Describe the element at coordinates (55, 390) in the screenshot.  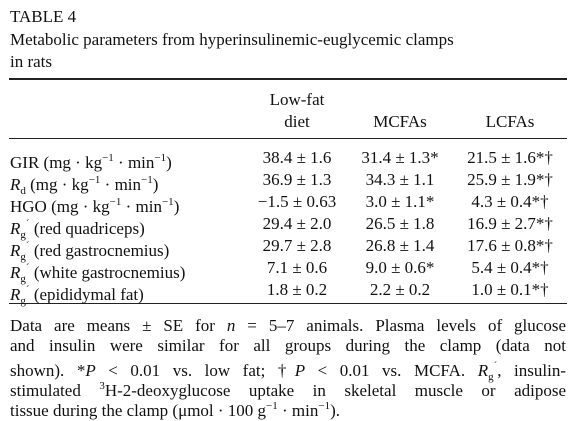
I see `text-run: stimulated` at that location.